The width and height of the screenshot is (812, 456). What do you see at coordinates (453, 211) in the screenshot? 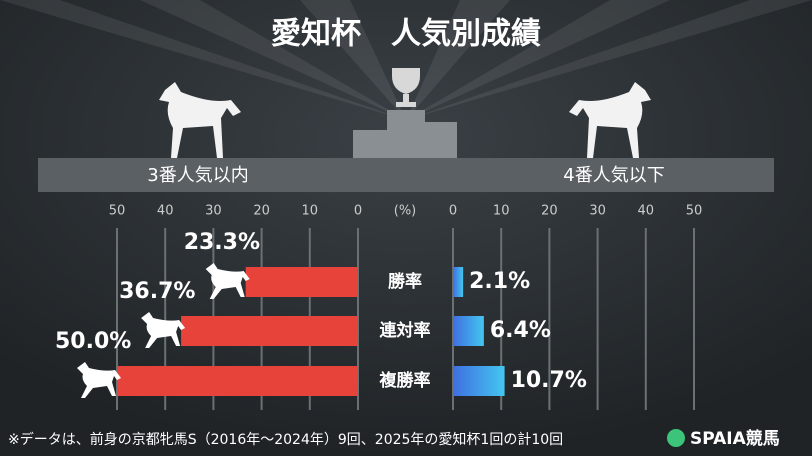
I see `right-tick-label: 0` at bounding box center [453, 211].